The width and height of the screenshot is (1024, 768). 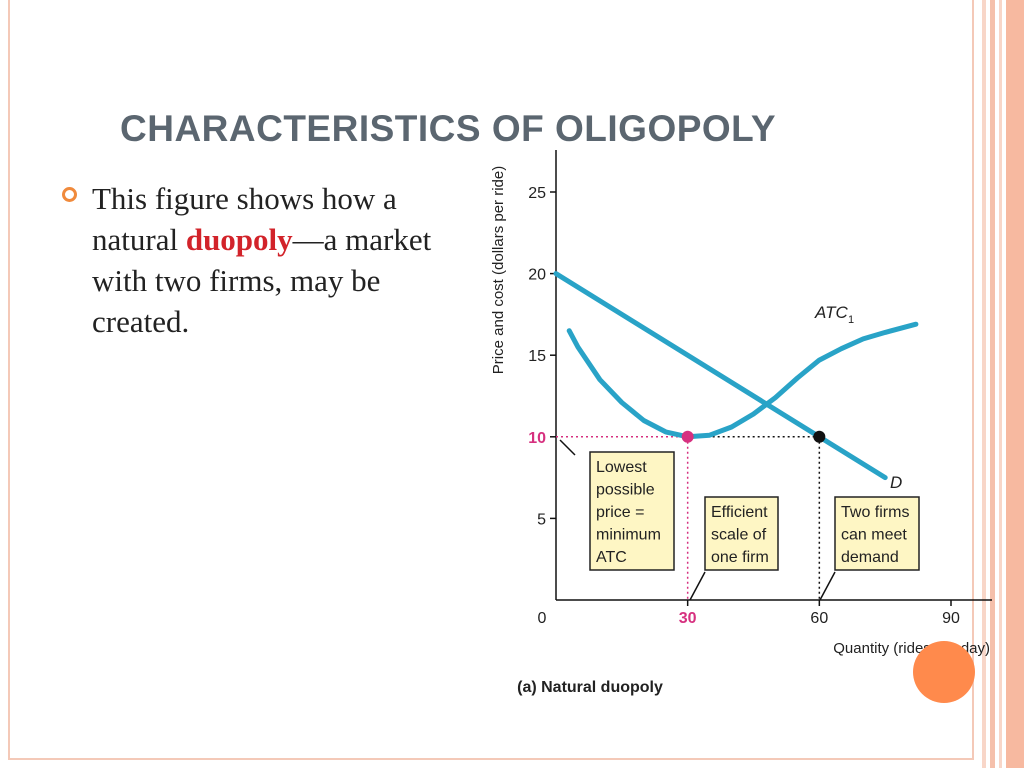 What do you see at coordinates (819, 436) in the screenshot?
I see `demand-at-60-point` at bounding box center [819, 436].